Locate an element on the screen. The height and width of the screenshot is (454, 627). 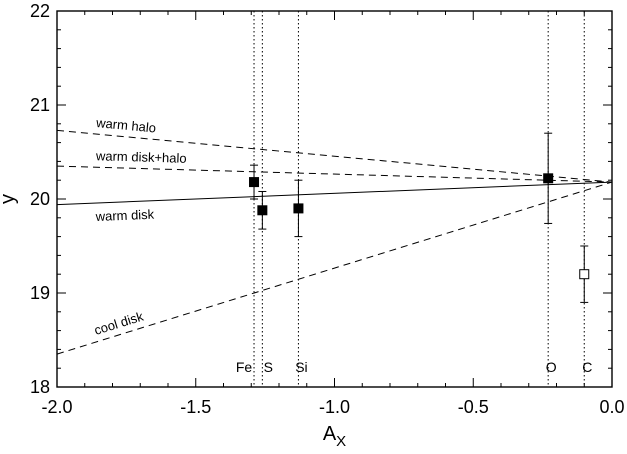
element-label-si: Si is located at coordinates (301, 367).